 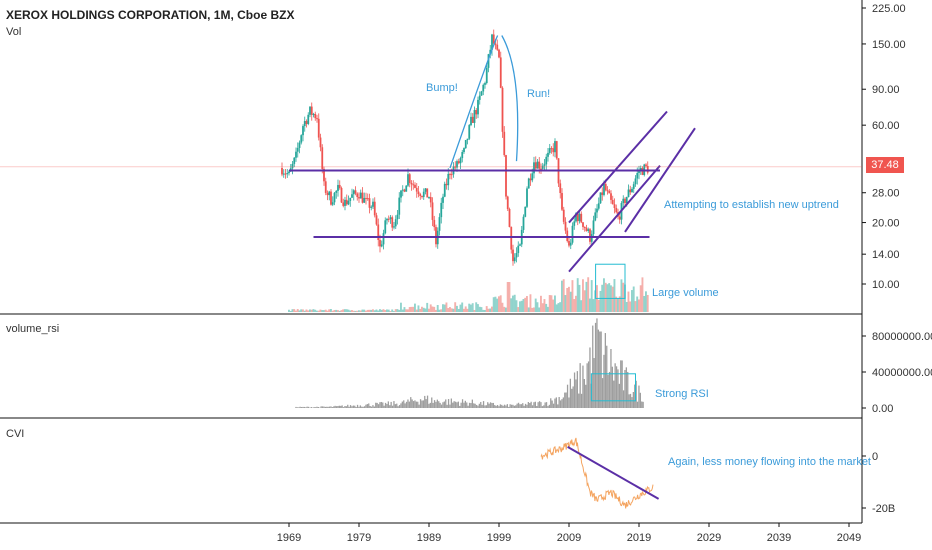 What do you see at coordinates (886, 224) in the screenshot?
I see `price-tick-label: 20.00` at bounding box center [886, 224].